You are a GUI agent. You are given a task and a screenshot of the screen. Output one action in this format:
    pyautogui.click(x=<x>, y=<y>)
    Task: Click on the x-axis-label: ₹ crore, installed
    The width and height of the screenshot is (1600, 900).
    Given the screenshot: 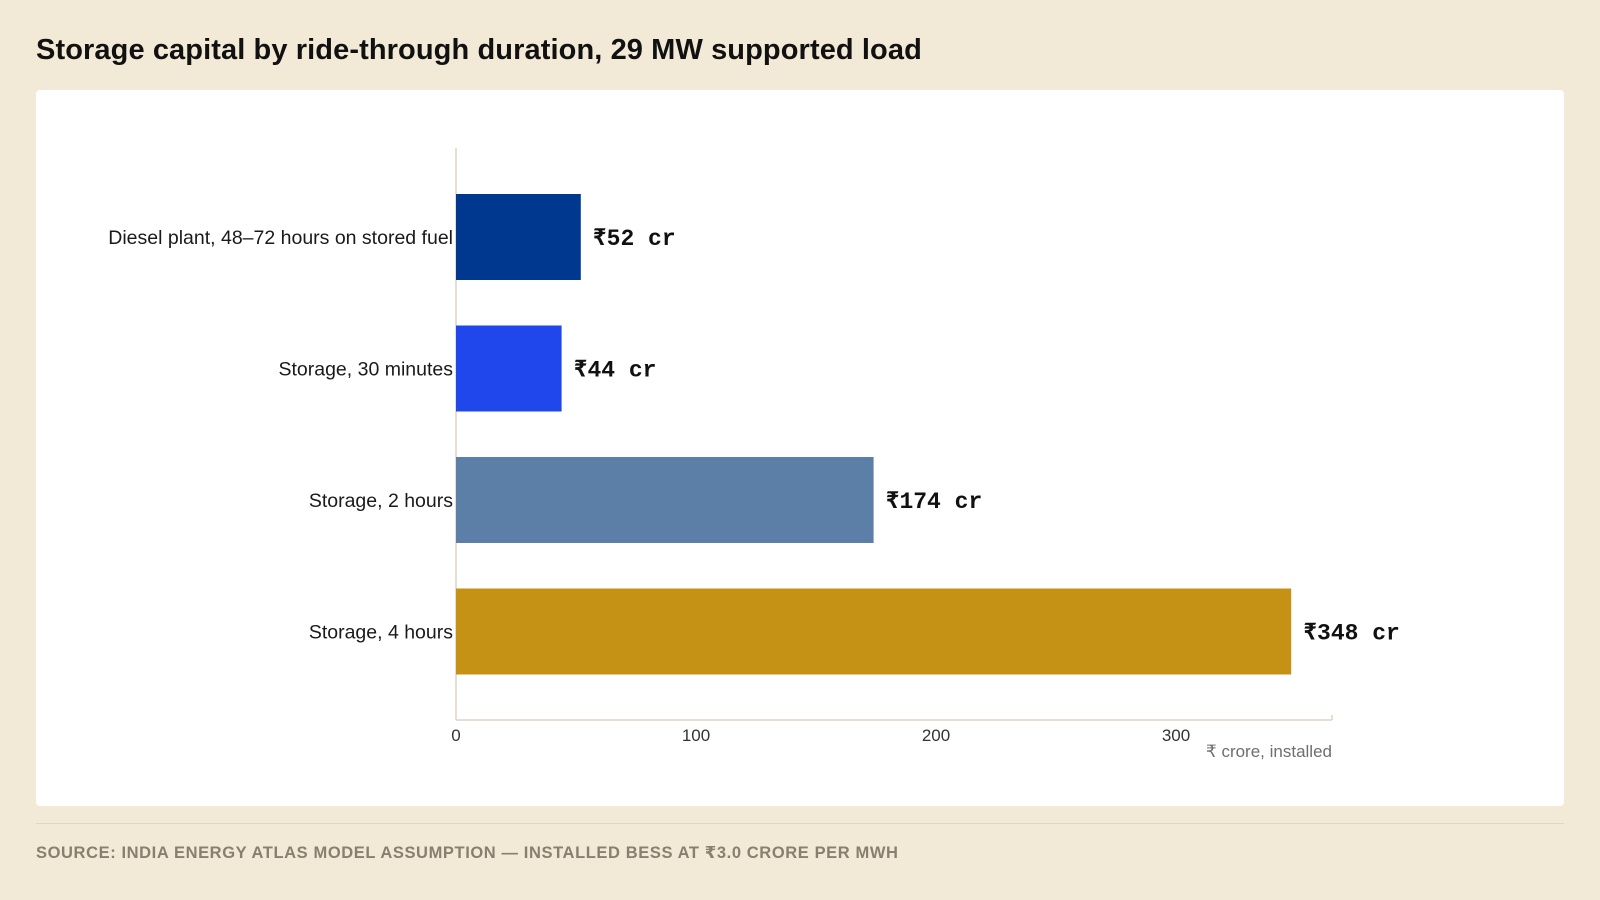 What is the action you would take?
    pyautogui.click(x=1269, y=751)
    